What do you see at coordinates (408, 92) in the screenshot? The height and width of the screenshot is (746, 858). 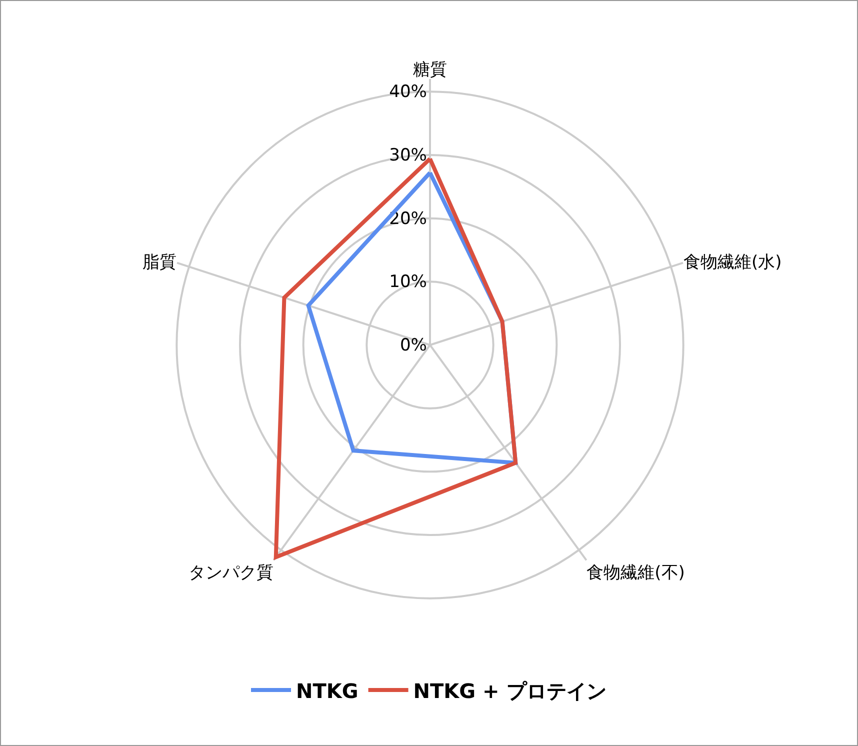 I see `y-tick-label: 40%` at bounding box center [408, 92].